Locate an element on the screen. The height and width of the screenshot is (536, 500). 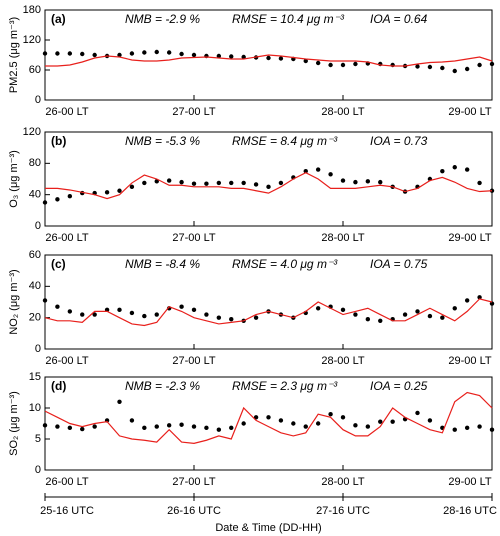
model-line is located at coordinates (268, 417).